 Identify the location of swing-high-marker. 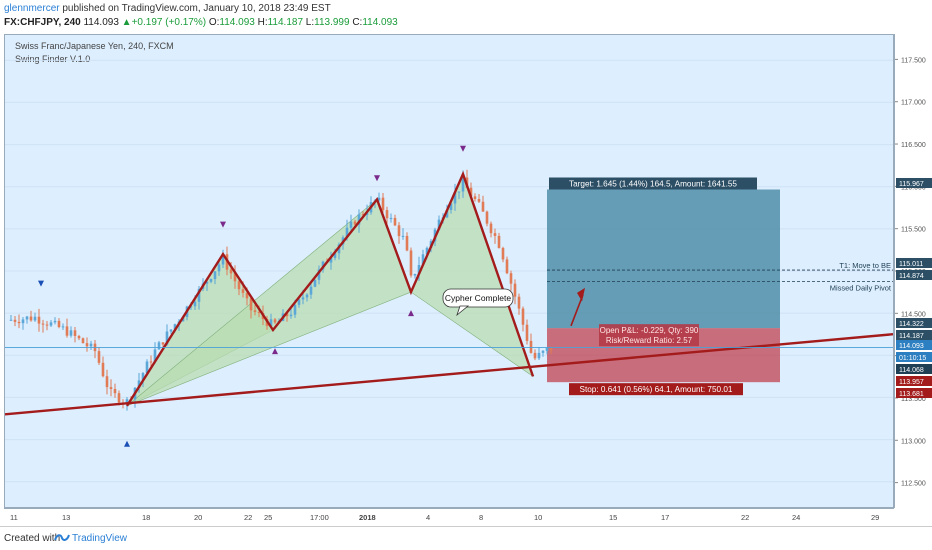
(463, 148).